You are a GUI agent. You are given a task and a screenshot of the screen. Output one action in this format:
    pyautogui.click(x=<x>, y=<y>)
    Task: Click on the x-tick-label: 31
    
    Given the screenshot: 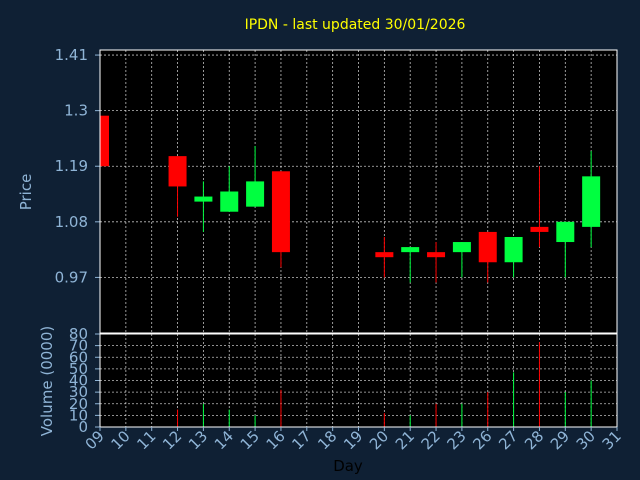 What is the action you would take?
    pyautogui.click(x=612, y=440)
    